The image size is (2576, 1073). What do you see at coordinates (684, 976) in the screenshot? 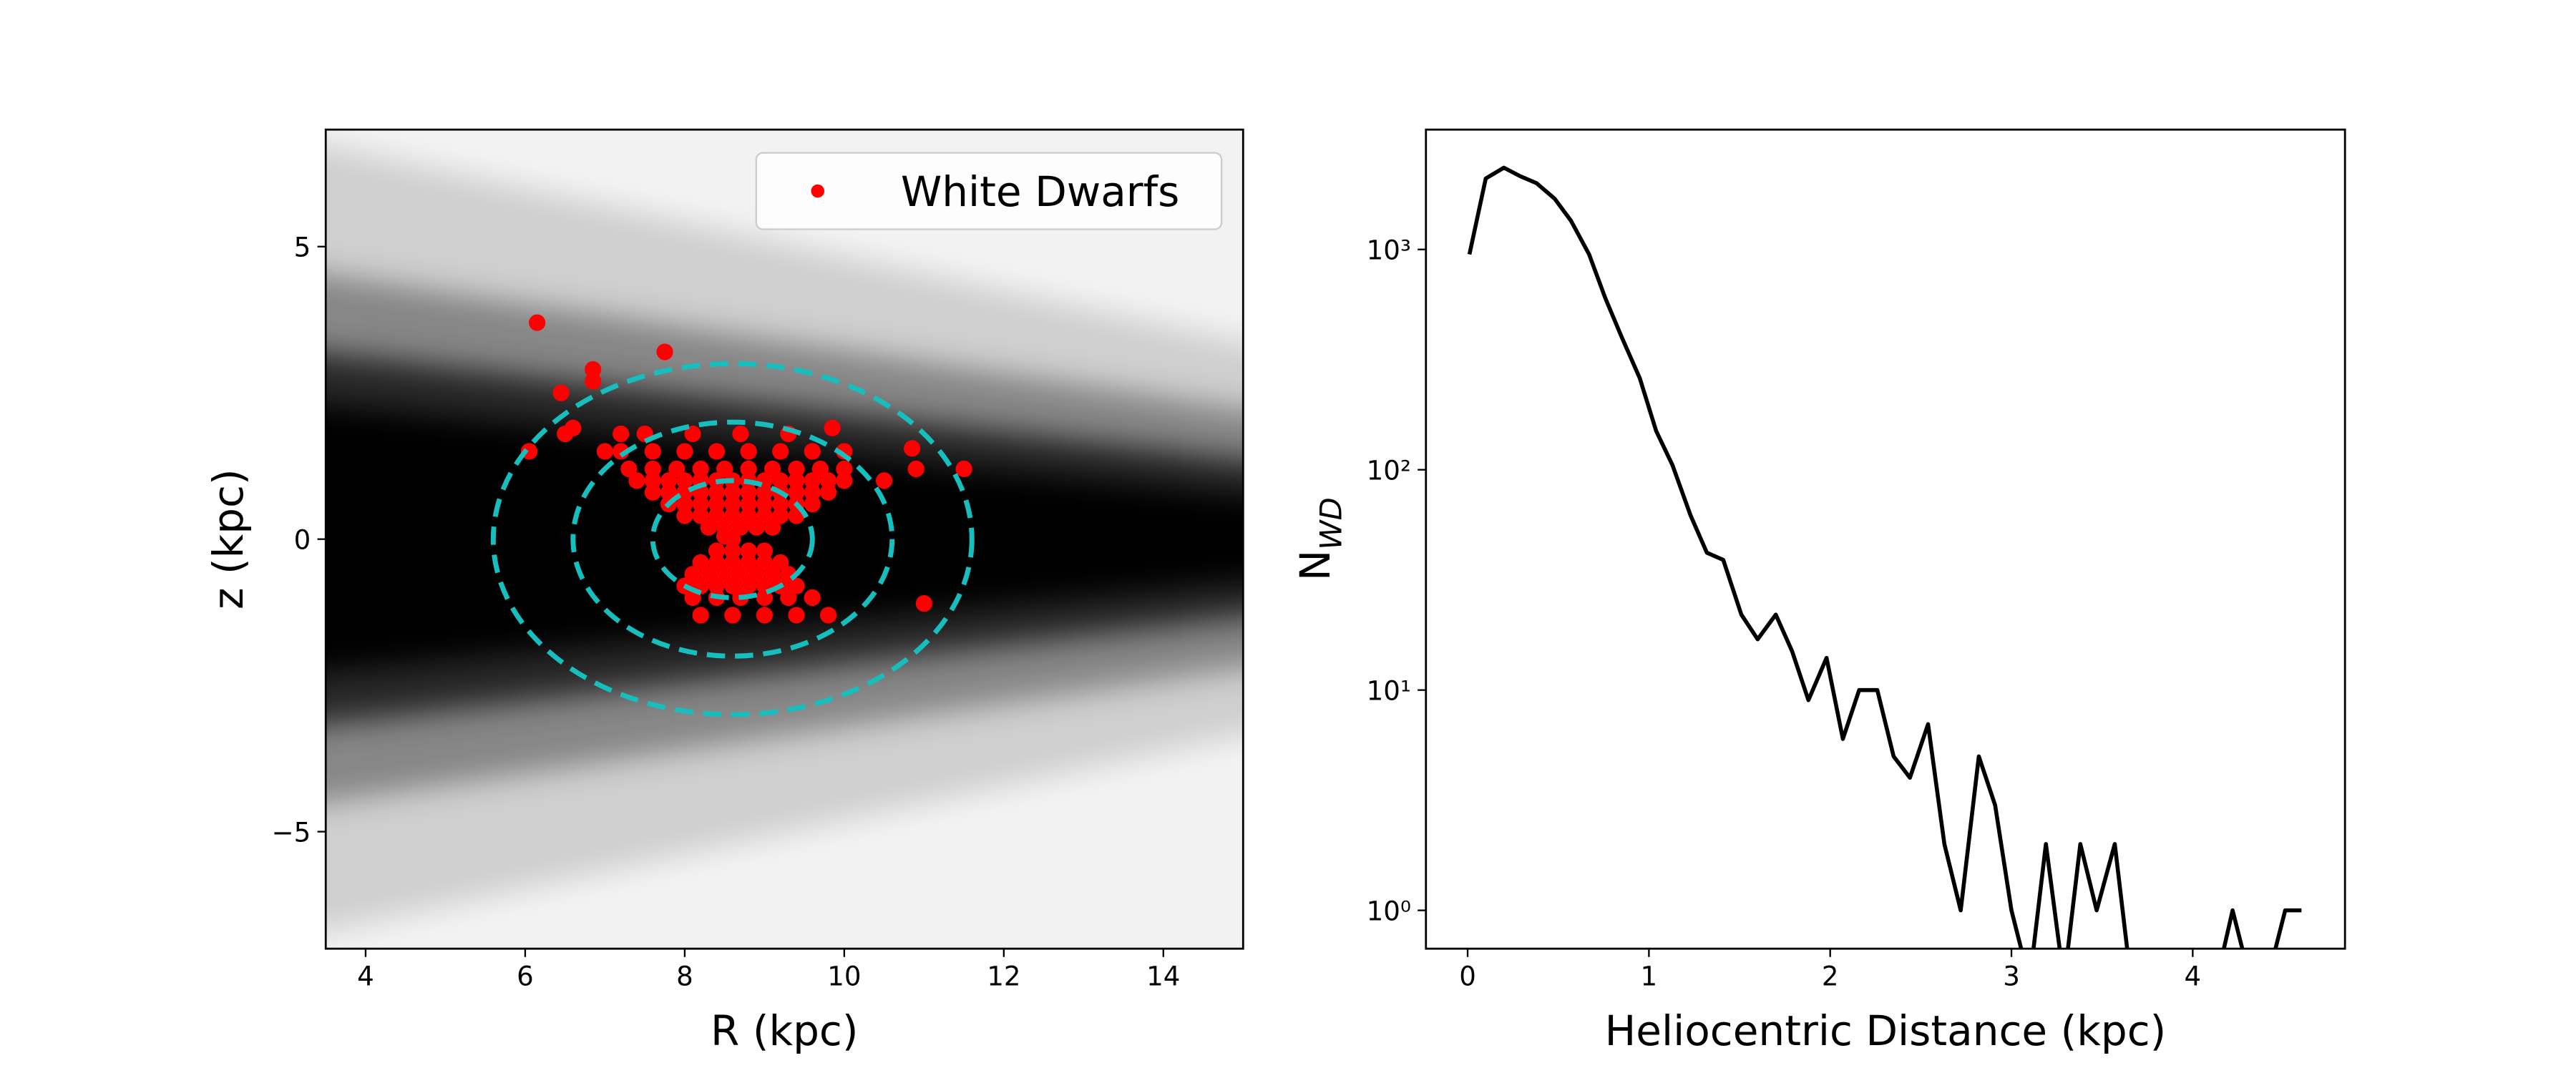
I see `x-tick-label: 8` at bounding box center [684, 976].